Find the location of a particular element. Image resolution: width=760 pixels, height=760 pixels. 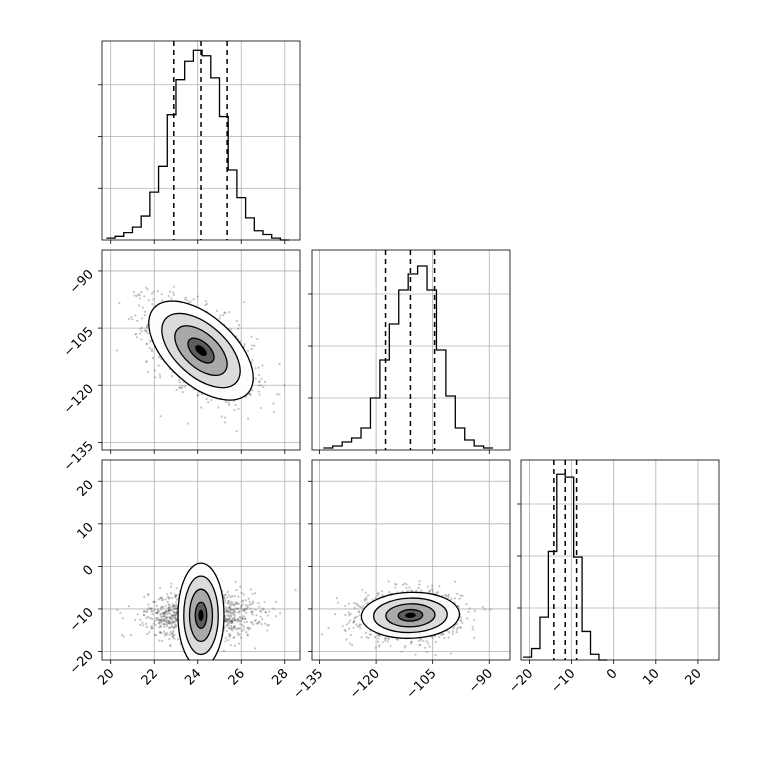

x-tick-label: 20 is located at coordinates (693, 677).